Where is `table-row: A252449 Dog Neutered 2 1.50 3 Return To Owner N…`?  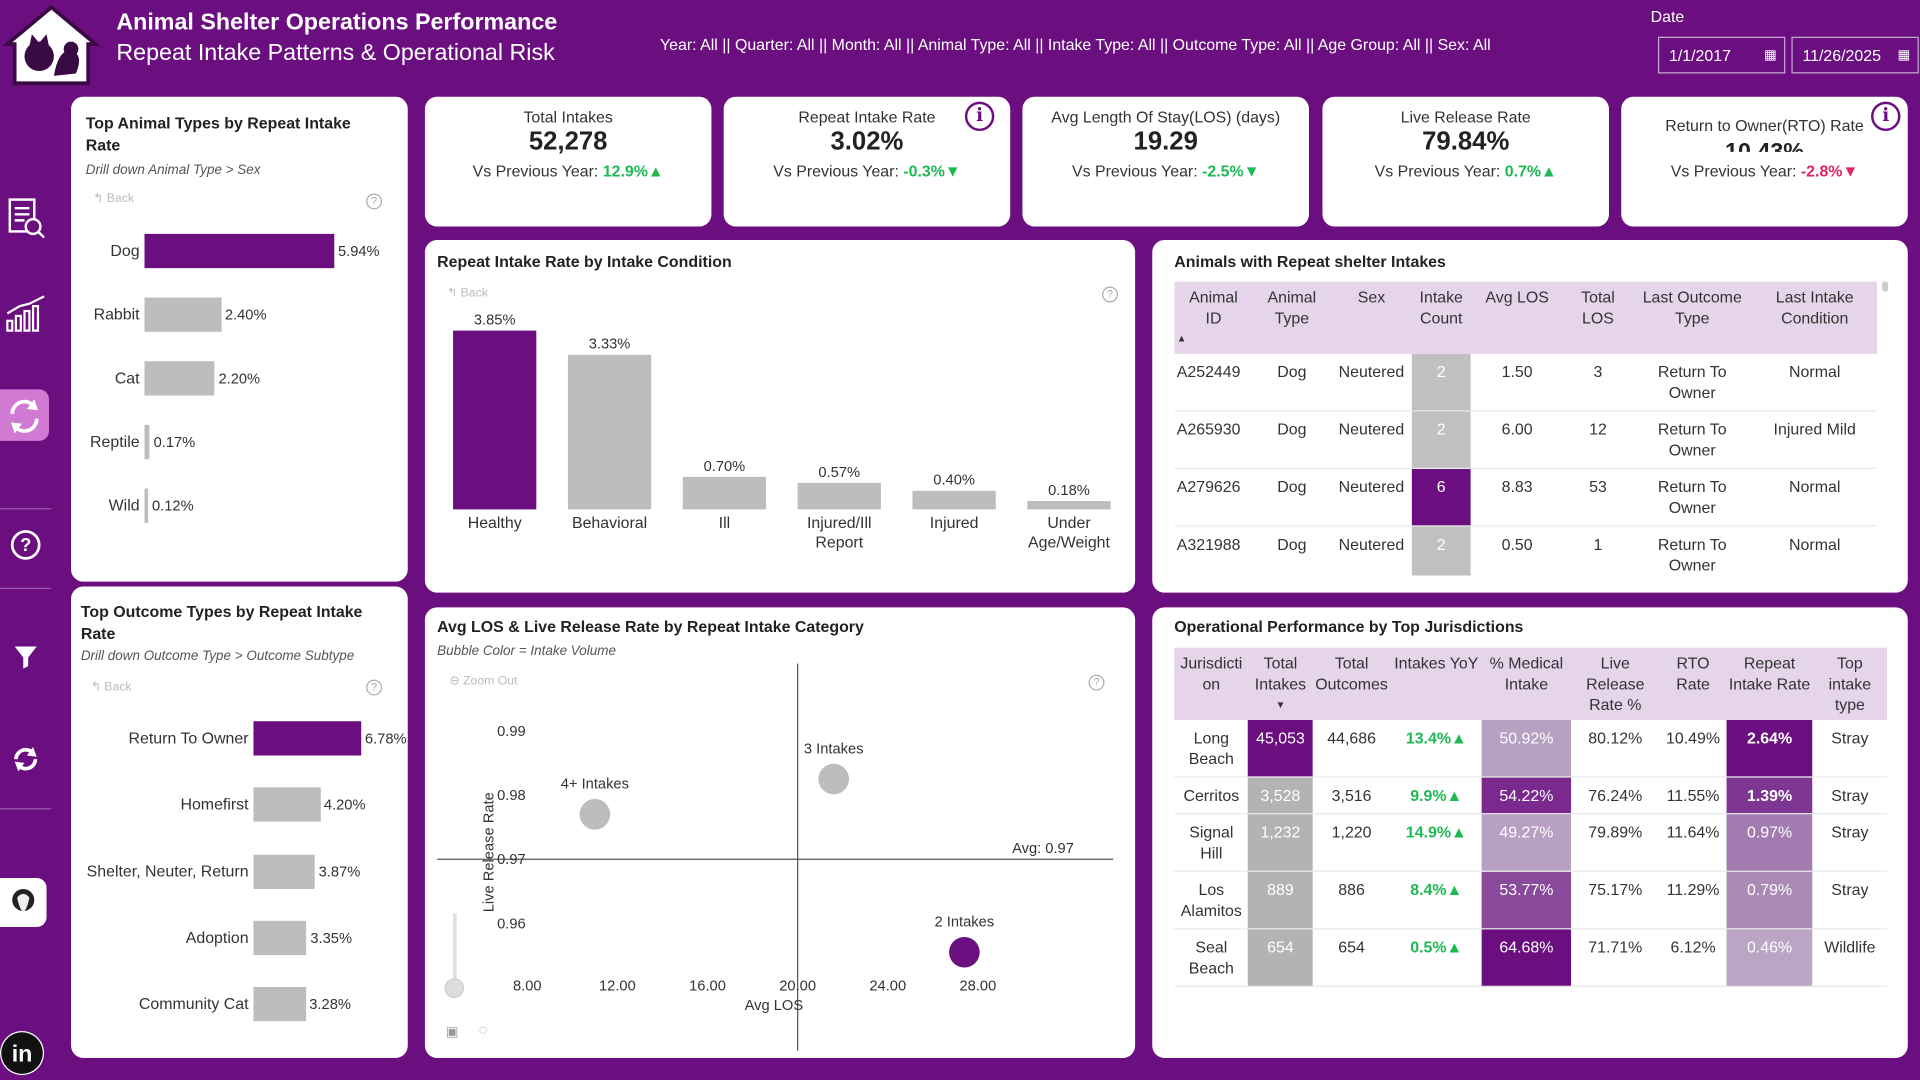 table-row: A252449 Dog Neutered 2 1.50 3 Return To Owner N… is located at coordinates (1526, 382).